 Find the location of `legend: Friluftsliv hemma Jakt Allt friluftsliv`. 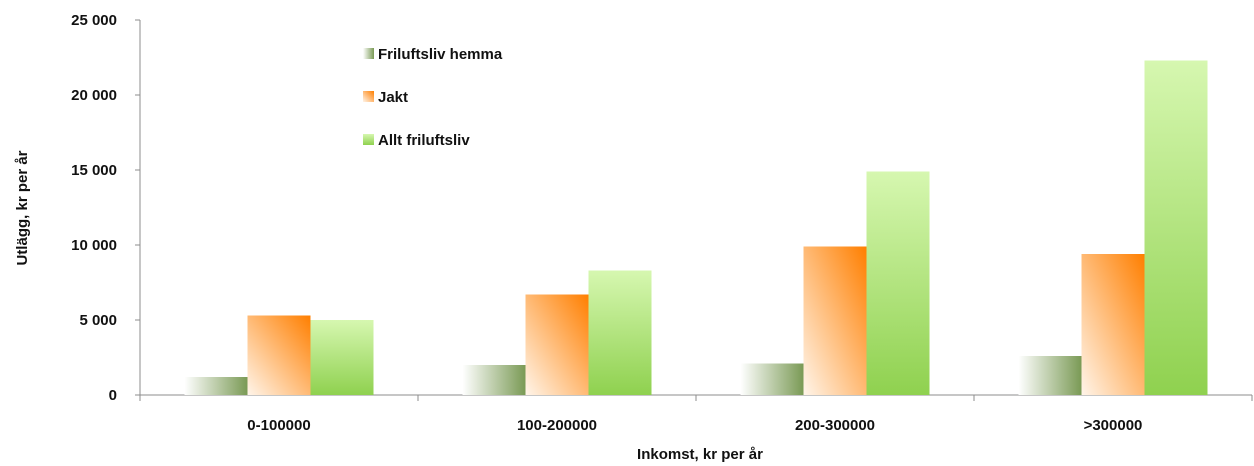

legend: Friluftsliv hemma Jakt Allt friluftsliv is located at coordinates (433, 97).